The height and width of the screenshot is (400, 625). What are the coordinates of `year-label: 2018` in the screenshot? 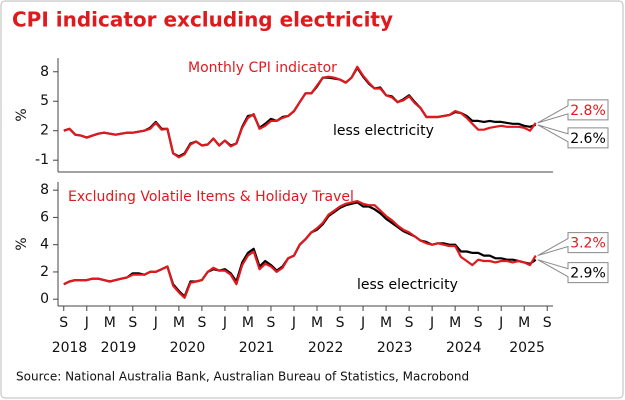 It's located at (70, 348).